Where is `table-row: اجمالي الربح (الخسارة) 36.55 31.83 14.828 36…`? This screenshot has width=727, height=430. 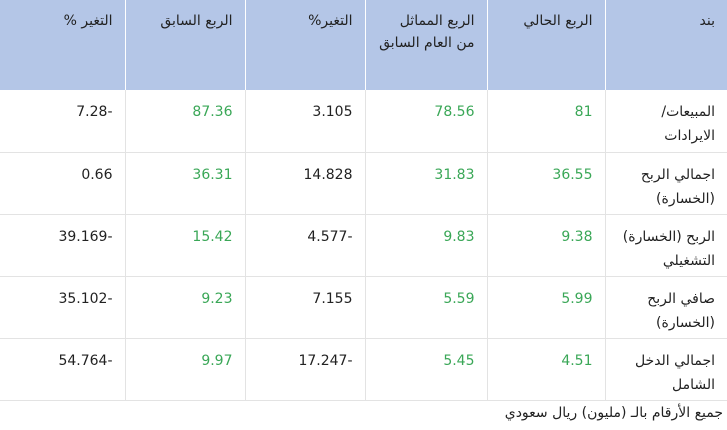
table-row: اجمالي الربح (الخسارة) 36.55 31.83 14.828 36… is located at coordinates (363, 183).